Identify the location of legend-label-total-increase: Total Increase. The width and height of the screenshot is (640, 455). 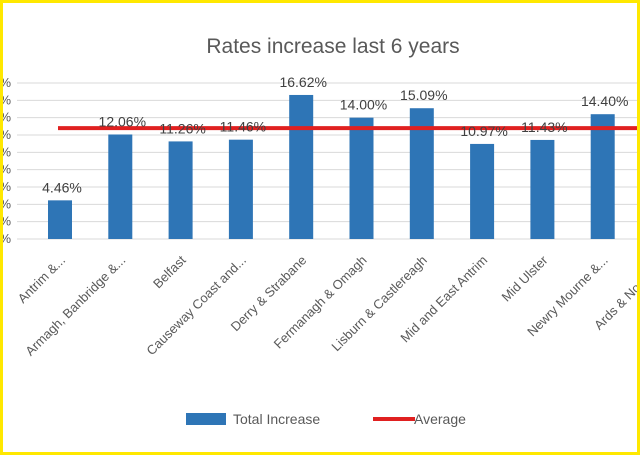
(276, 419).